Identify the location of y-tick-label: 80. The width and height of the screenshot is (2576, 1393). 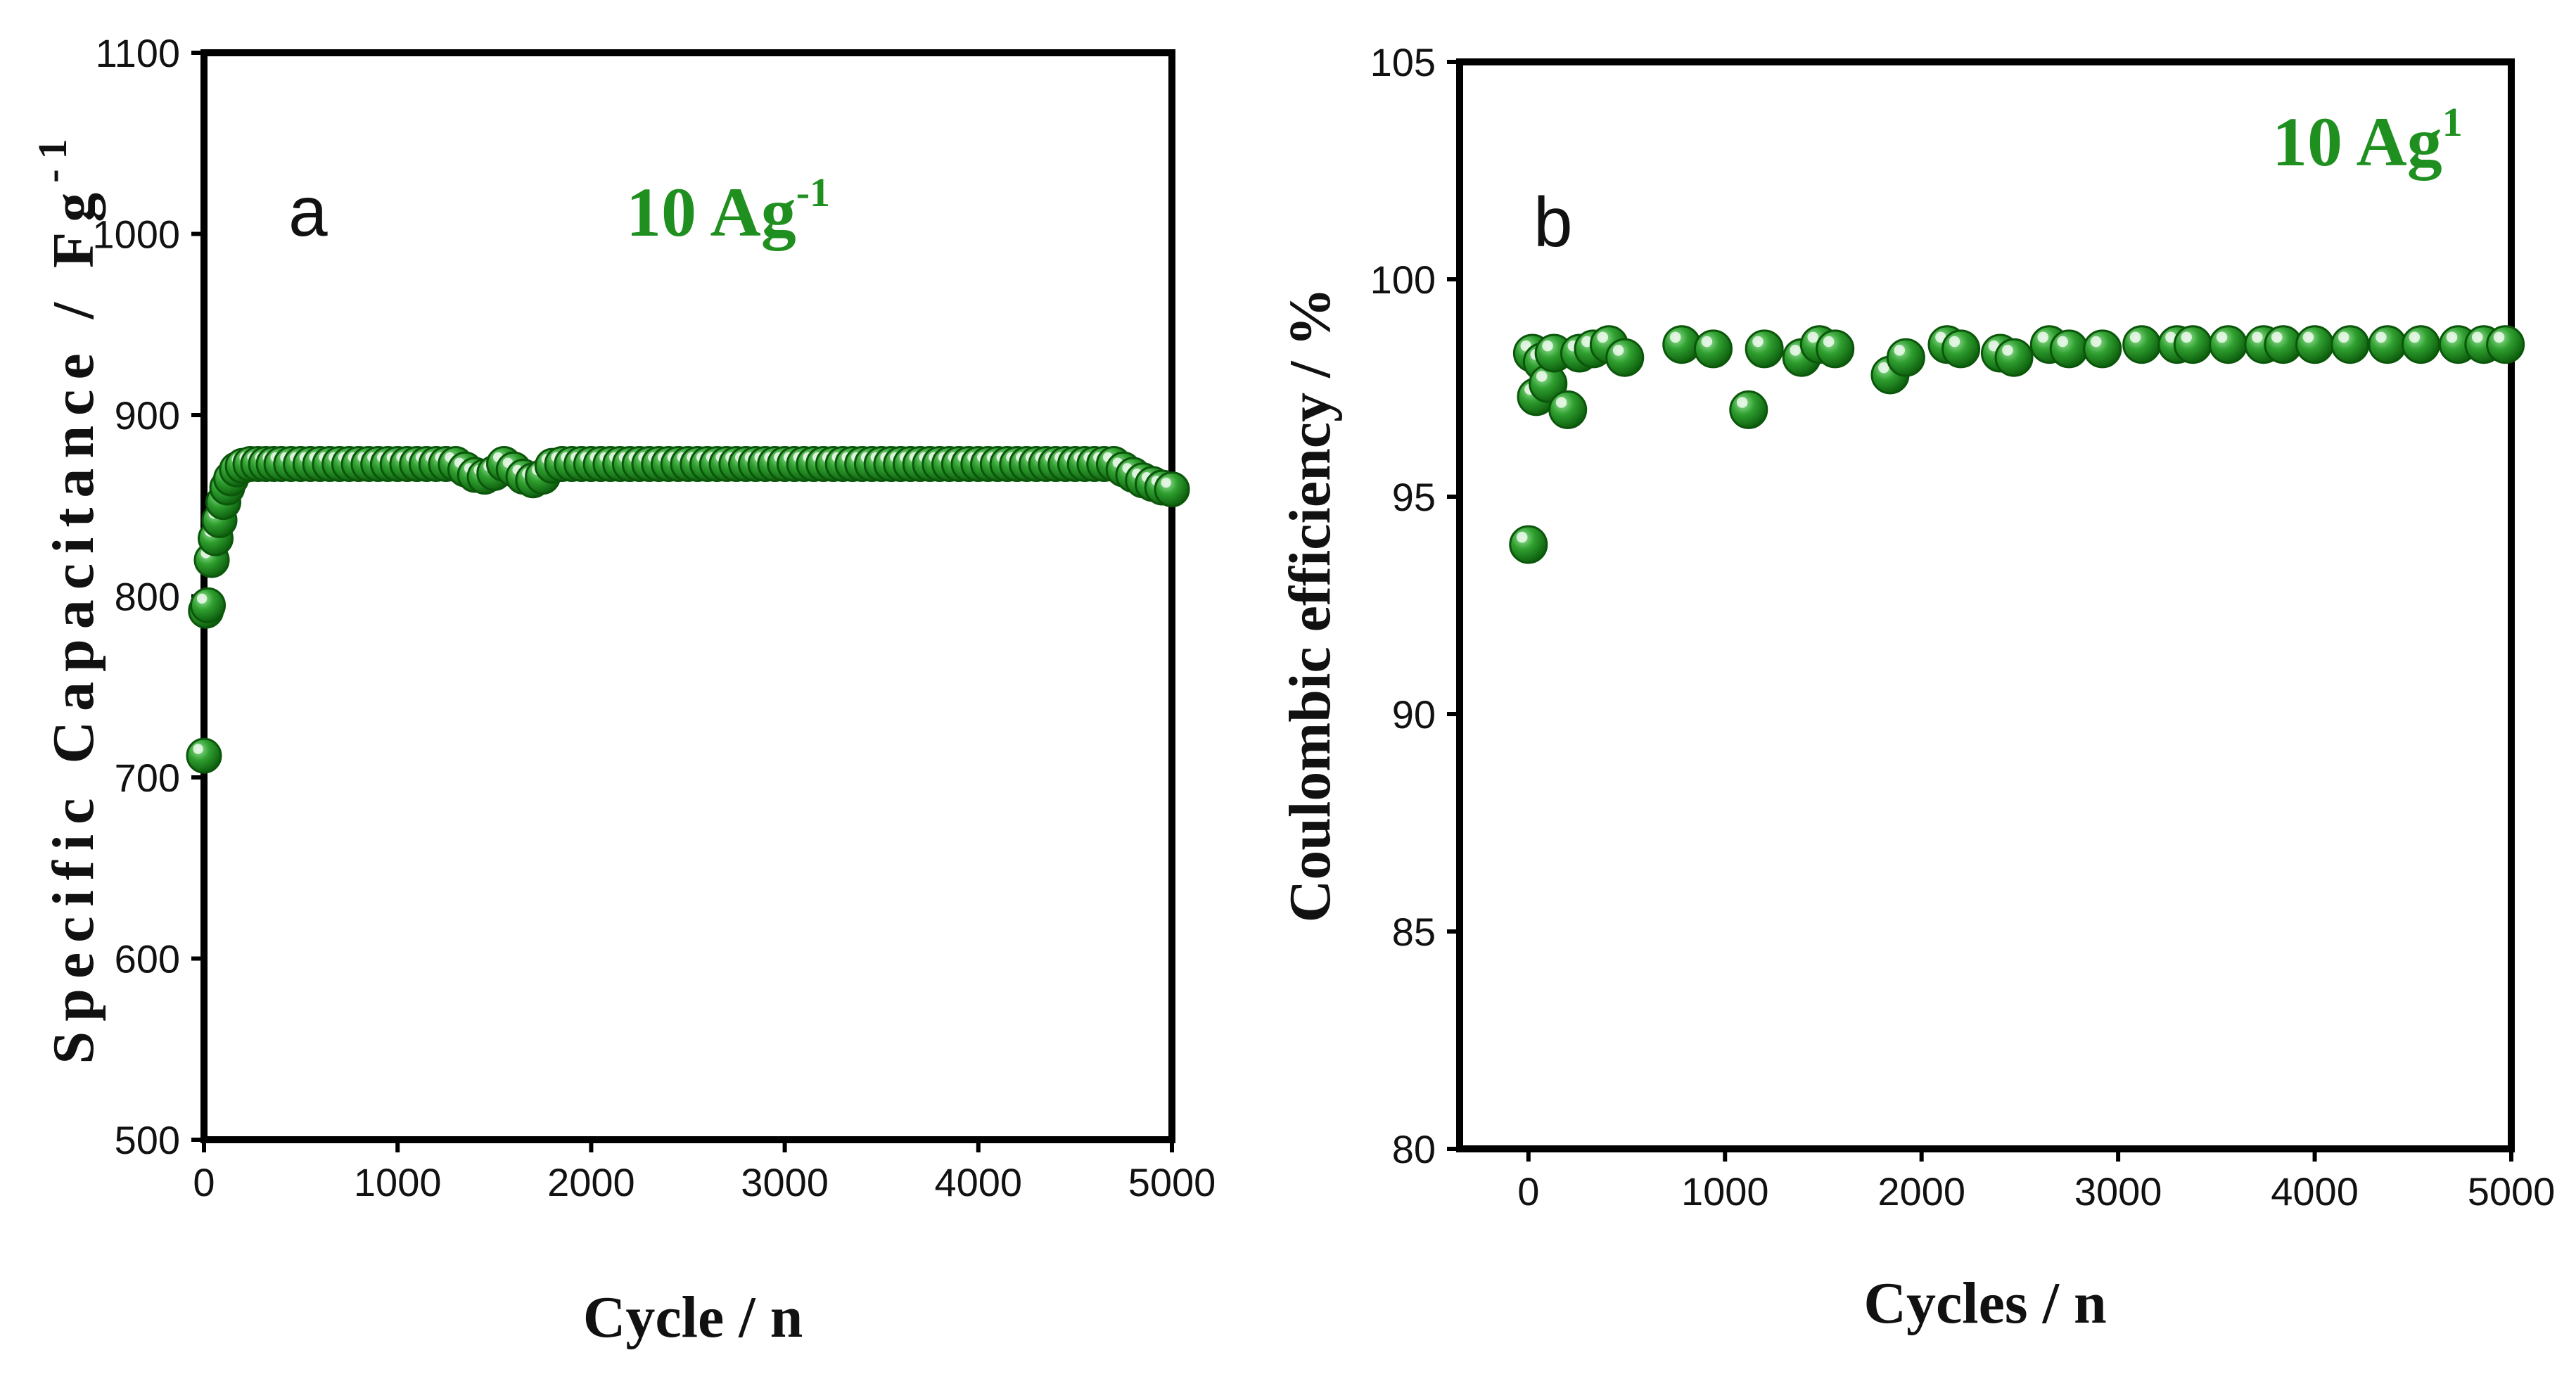
(1414, 1149).